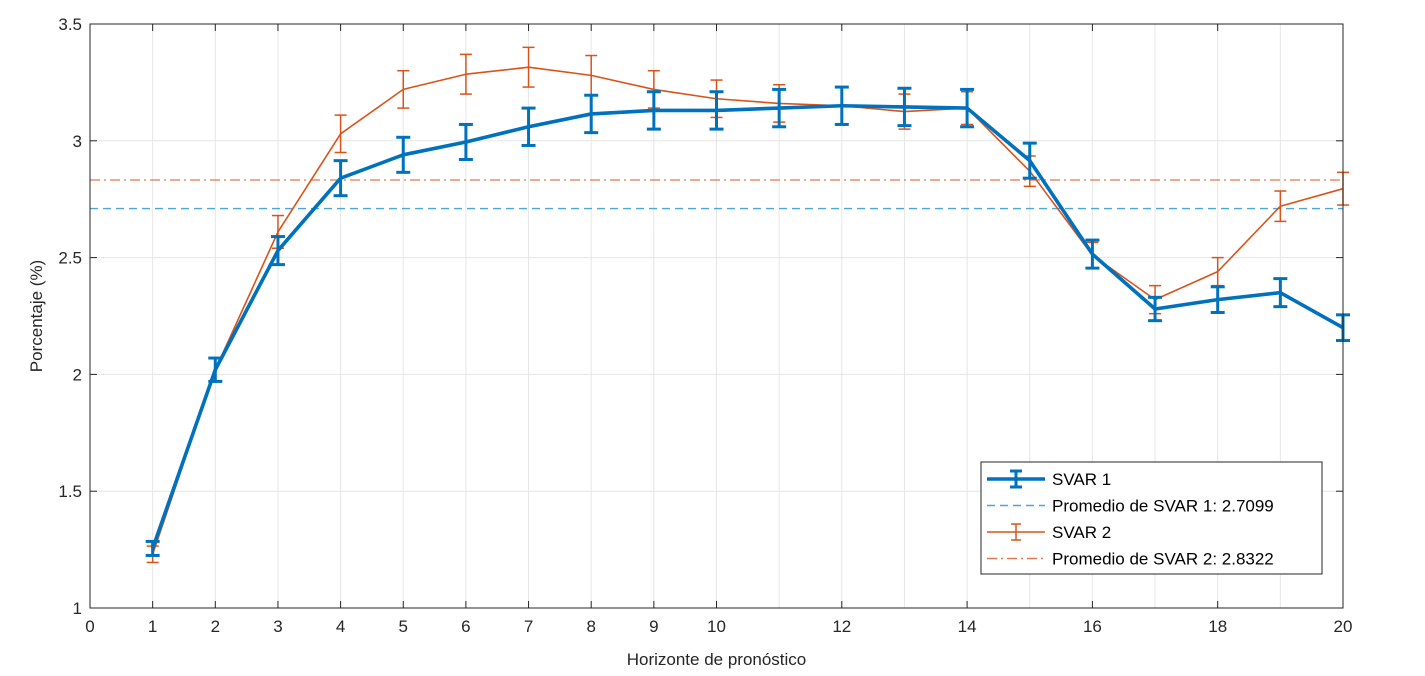 Image resolution: width=1425 pixels, height=676 pixels. What do you see at coordinates (77, 608) in the screenshot?
I see `y-tick-label: 1` at bounding box center [77, 608].